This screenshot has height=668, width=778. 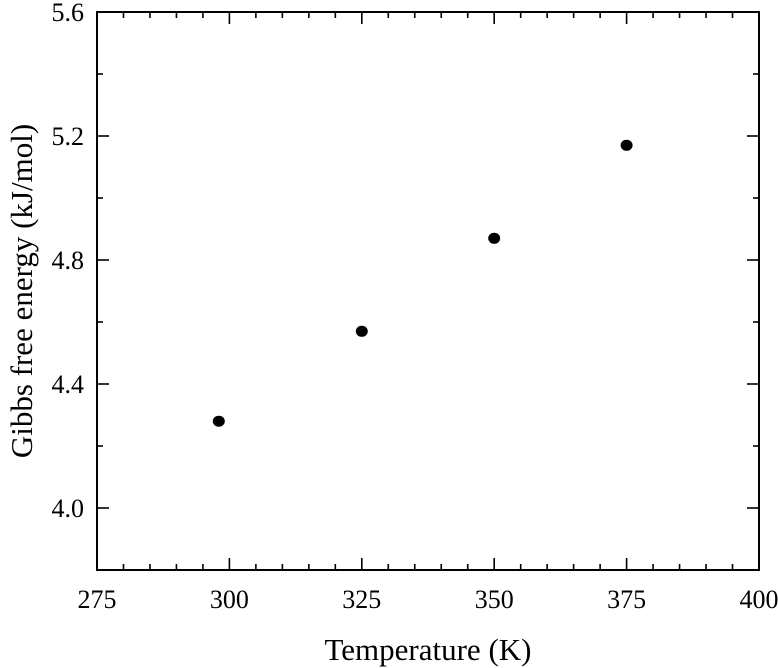 What do you see at coordinates (21, 291) in the screenshot?
I see `y-axis-title: Gibbs free energy (kJ/mol)` at bounding box center [21, 291].